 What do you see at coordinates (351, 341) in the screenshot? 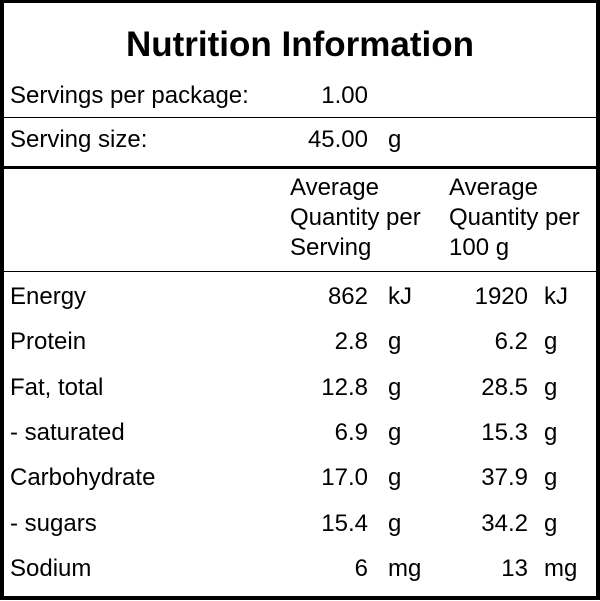
I see `per-serving-value: 2.8` at bounding box center [351, 341].